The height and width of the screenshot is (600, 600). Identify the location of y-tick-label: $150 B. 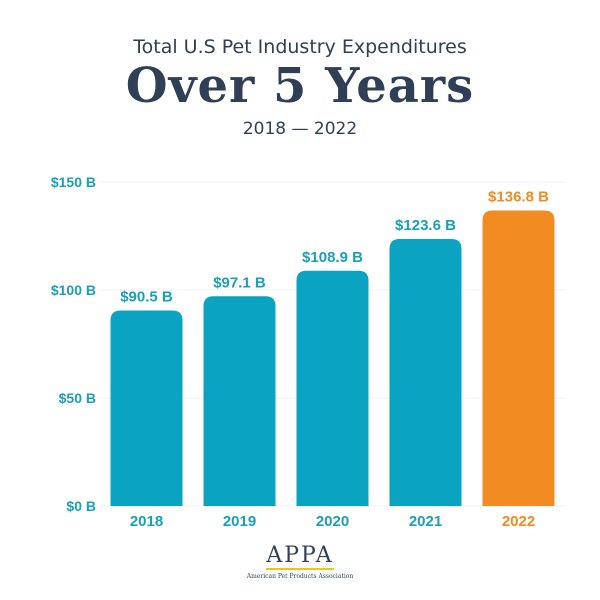
(73, 182).